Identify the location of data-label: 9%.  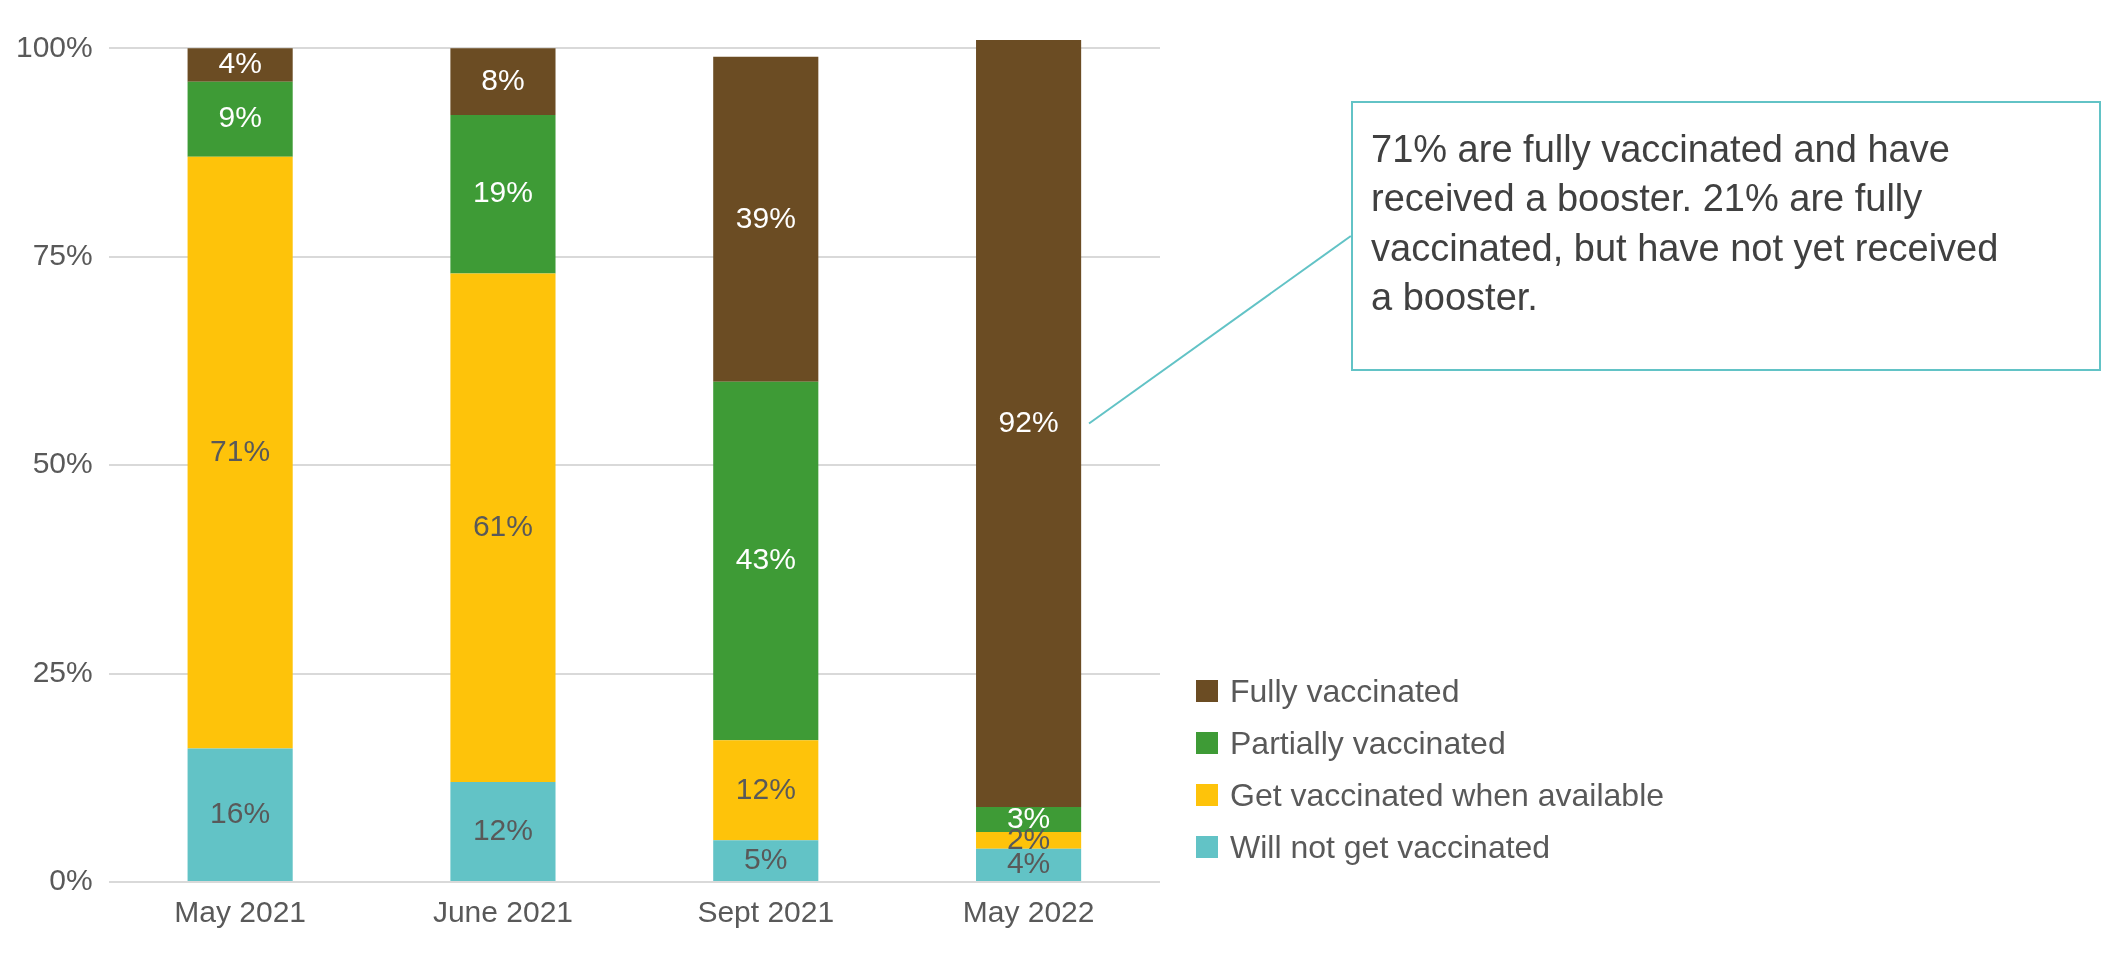
(240, 117).